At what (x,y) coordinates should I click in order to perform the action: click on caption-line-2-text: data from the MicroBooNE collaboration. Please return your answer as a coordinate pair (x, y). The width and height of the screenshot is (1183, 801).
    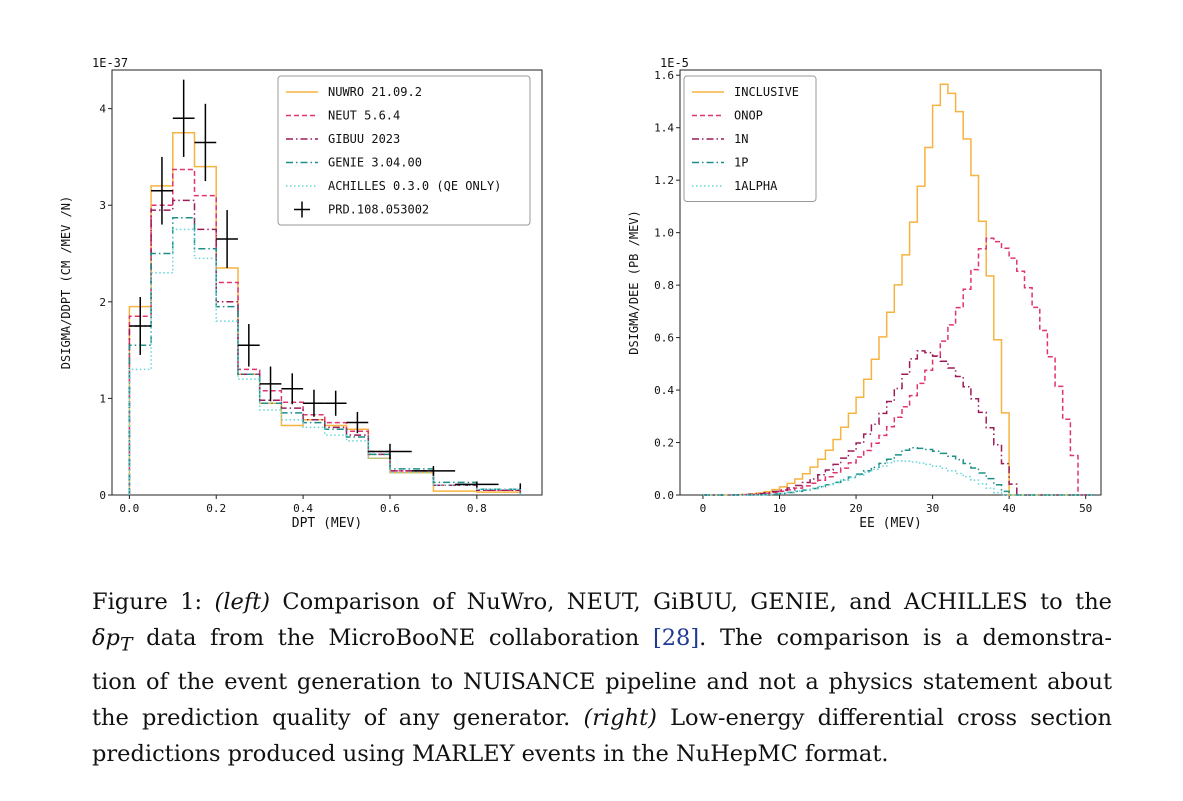
    Looking at the image, I should click on (393, 638).